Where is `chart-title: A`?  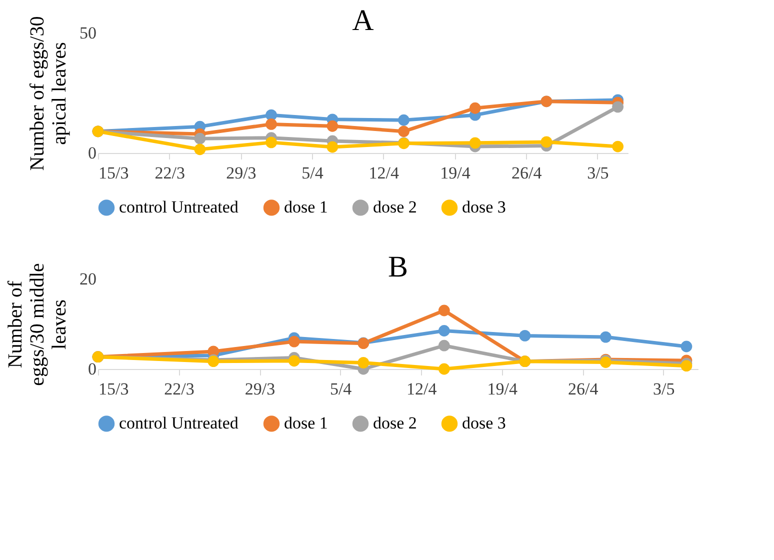
chart-title: A is located at coordinates (363, 20).